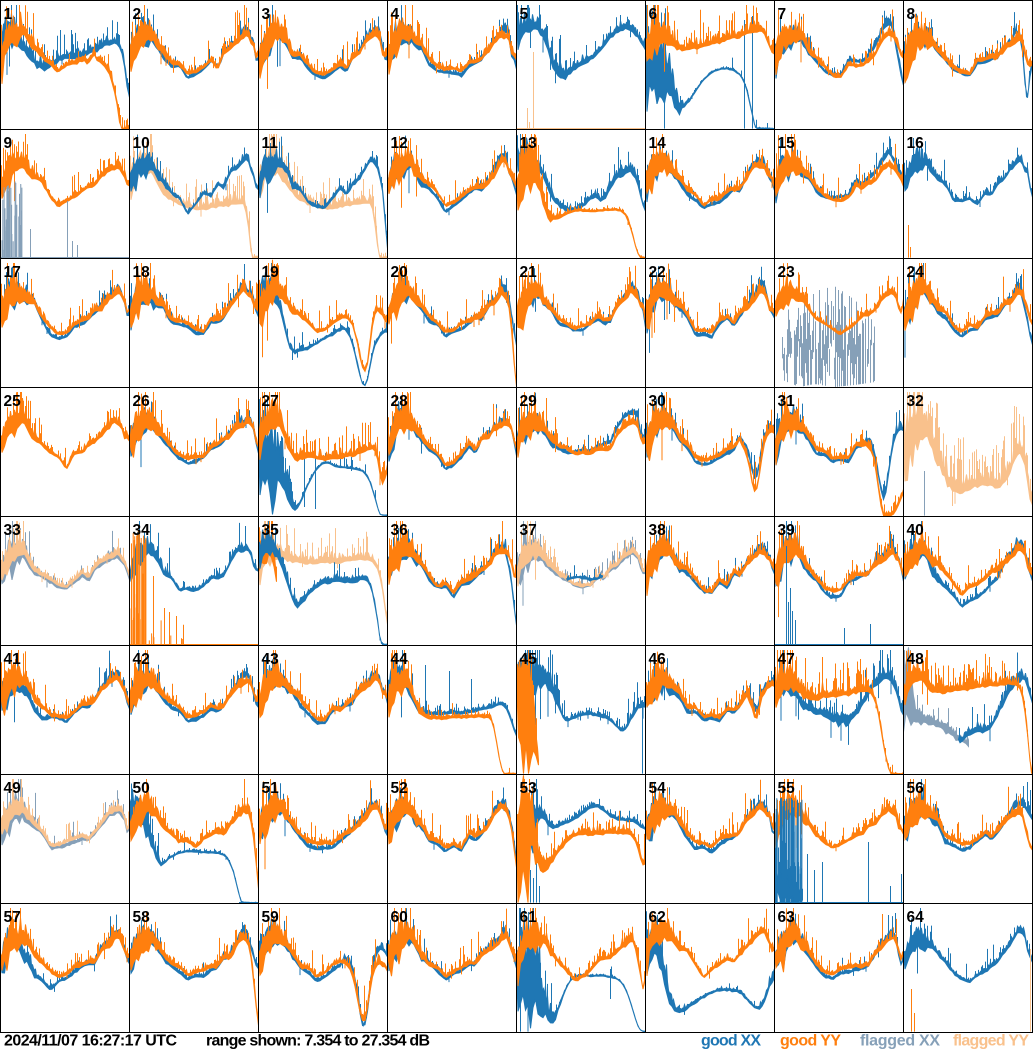 This screenshot has height=1058, width=1033. What do you see at coordinates (657, 272) in the screenshot?
I see `svg-text: 22` at bounding box center [657, 272].